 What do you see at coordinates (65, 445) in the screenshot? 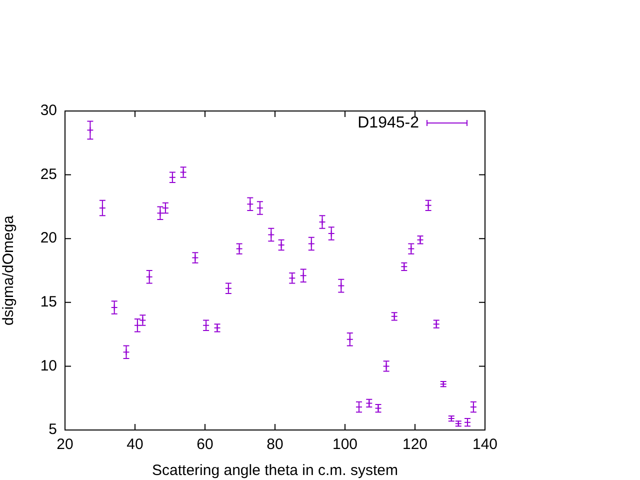
I see `x-tick-label: 20` at bounding box center [65, 445].